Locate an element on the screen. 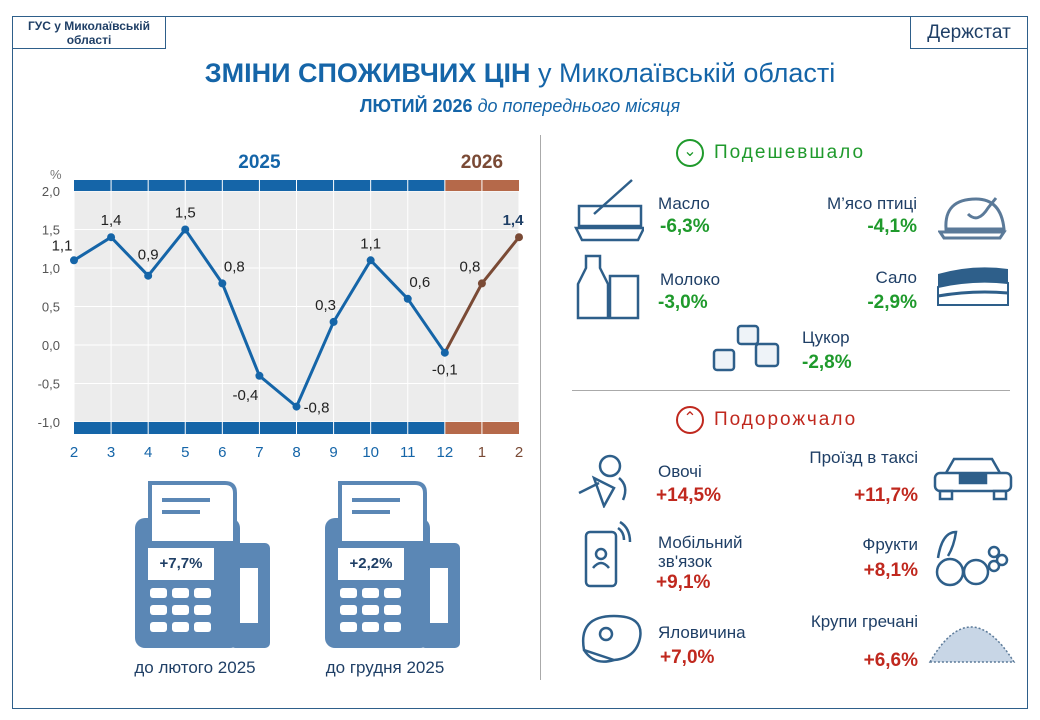 This screenshot has width=1040, height=720. data-label: 0,9 is located at coordinates (148, 255).